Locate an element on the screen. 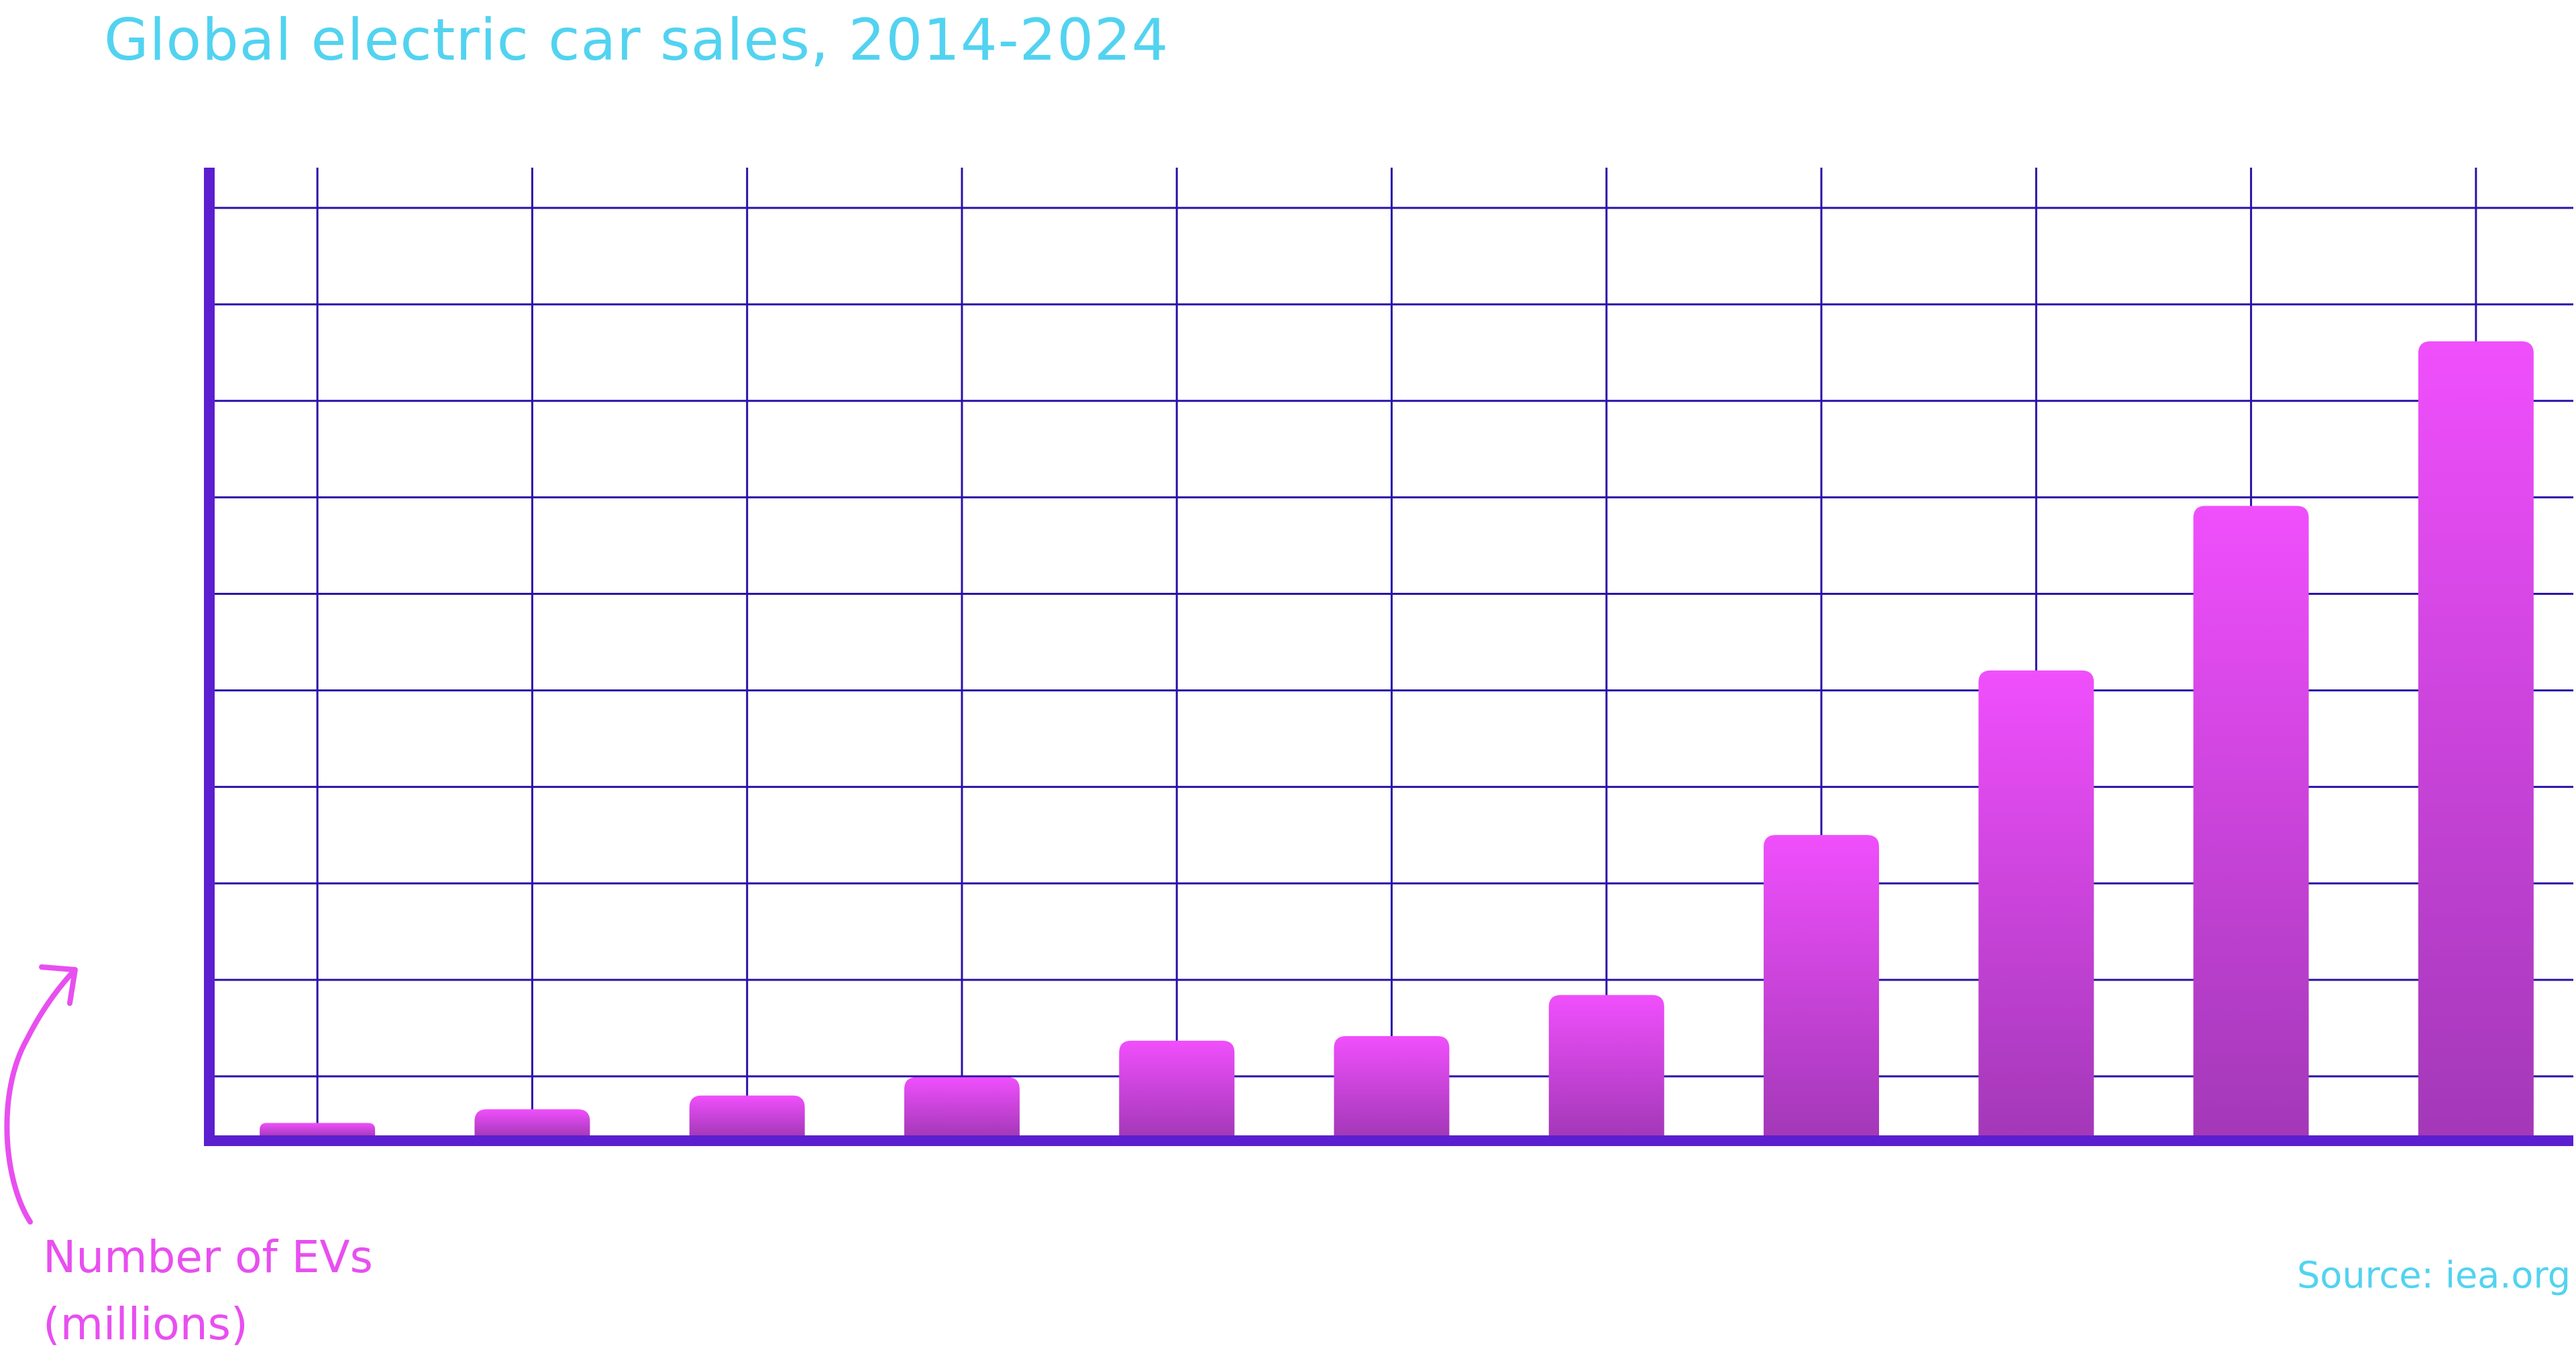  arrow-icon is located at coordinates (41, 1094).